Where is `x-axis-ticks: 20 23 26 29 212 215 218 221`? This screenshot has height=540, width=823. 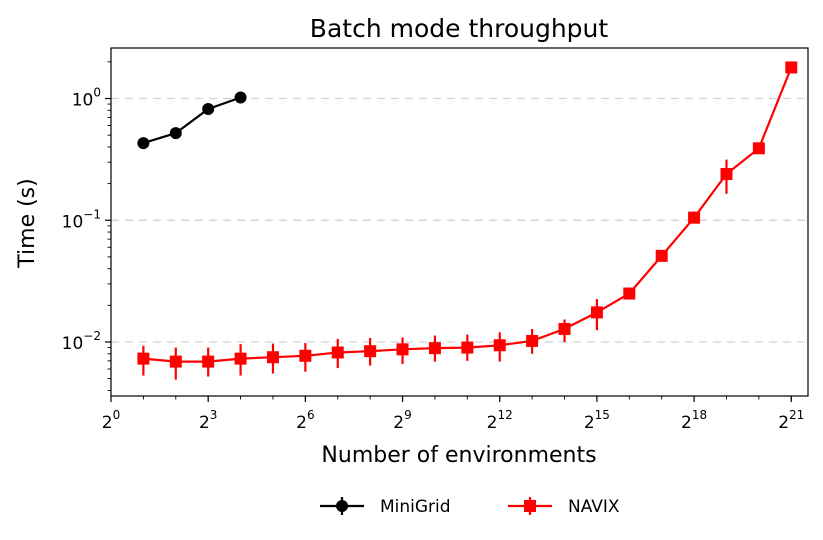 x-axis-ticks: 20 23 26 29 212 215 218 221 is located at coordinates (453, 414).